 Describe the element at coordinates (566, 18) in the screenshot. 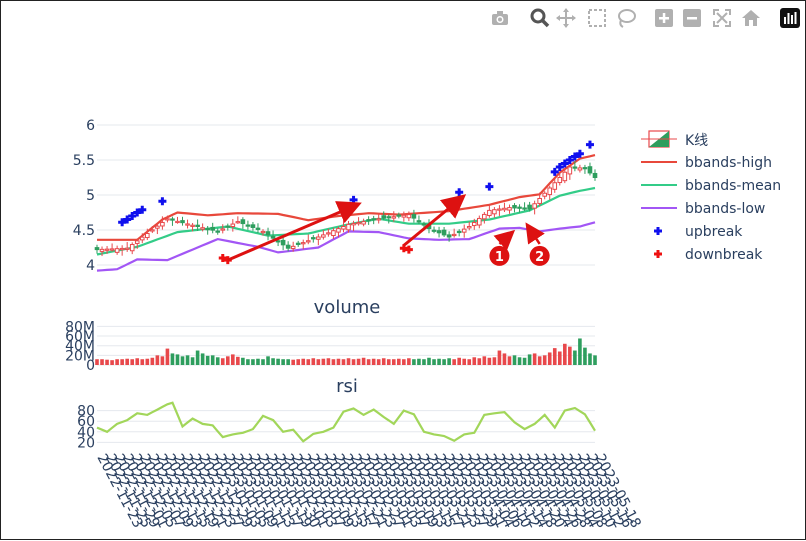

I see `pan-icon` at that location.